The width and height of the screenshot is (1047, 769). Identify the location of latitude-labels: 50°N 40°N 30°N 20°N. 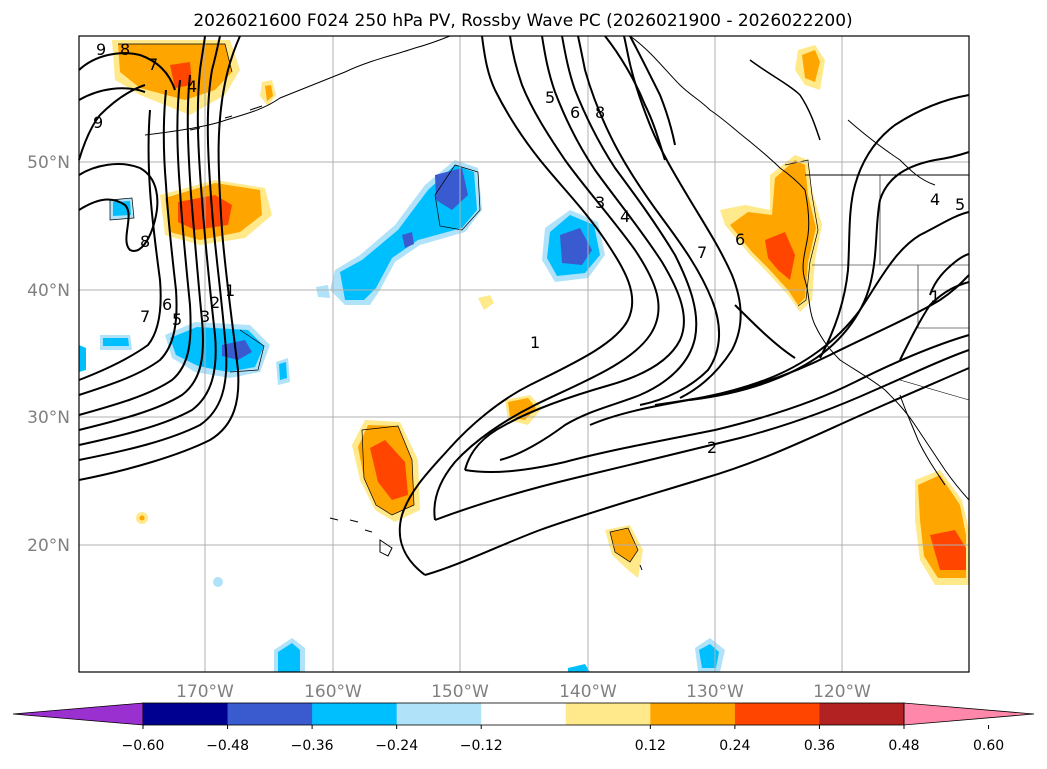
(48, 354).